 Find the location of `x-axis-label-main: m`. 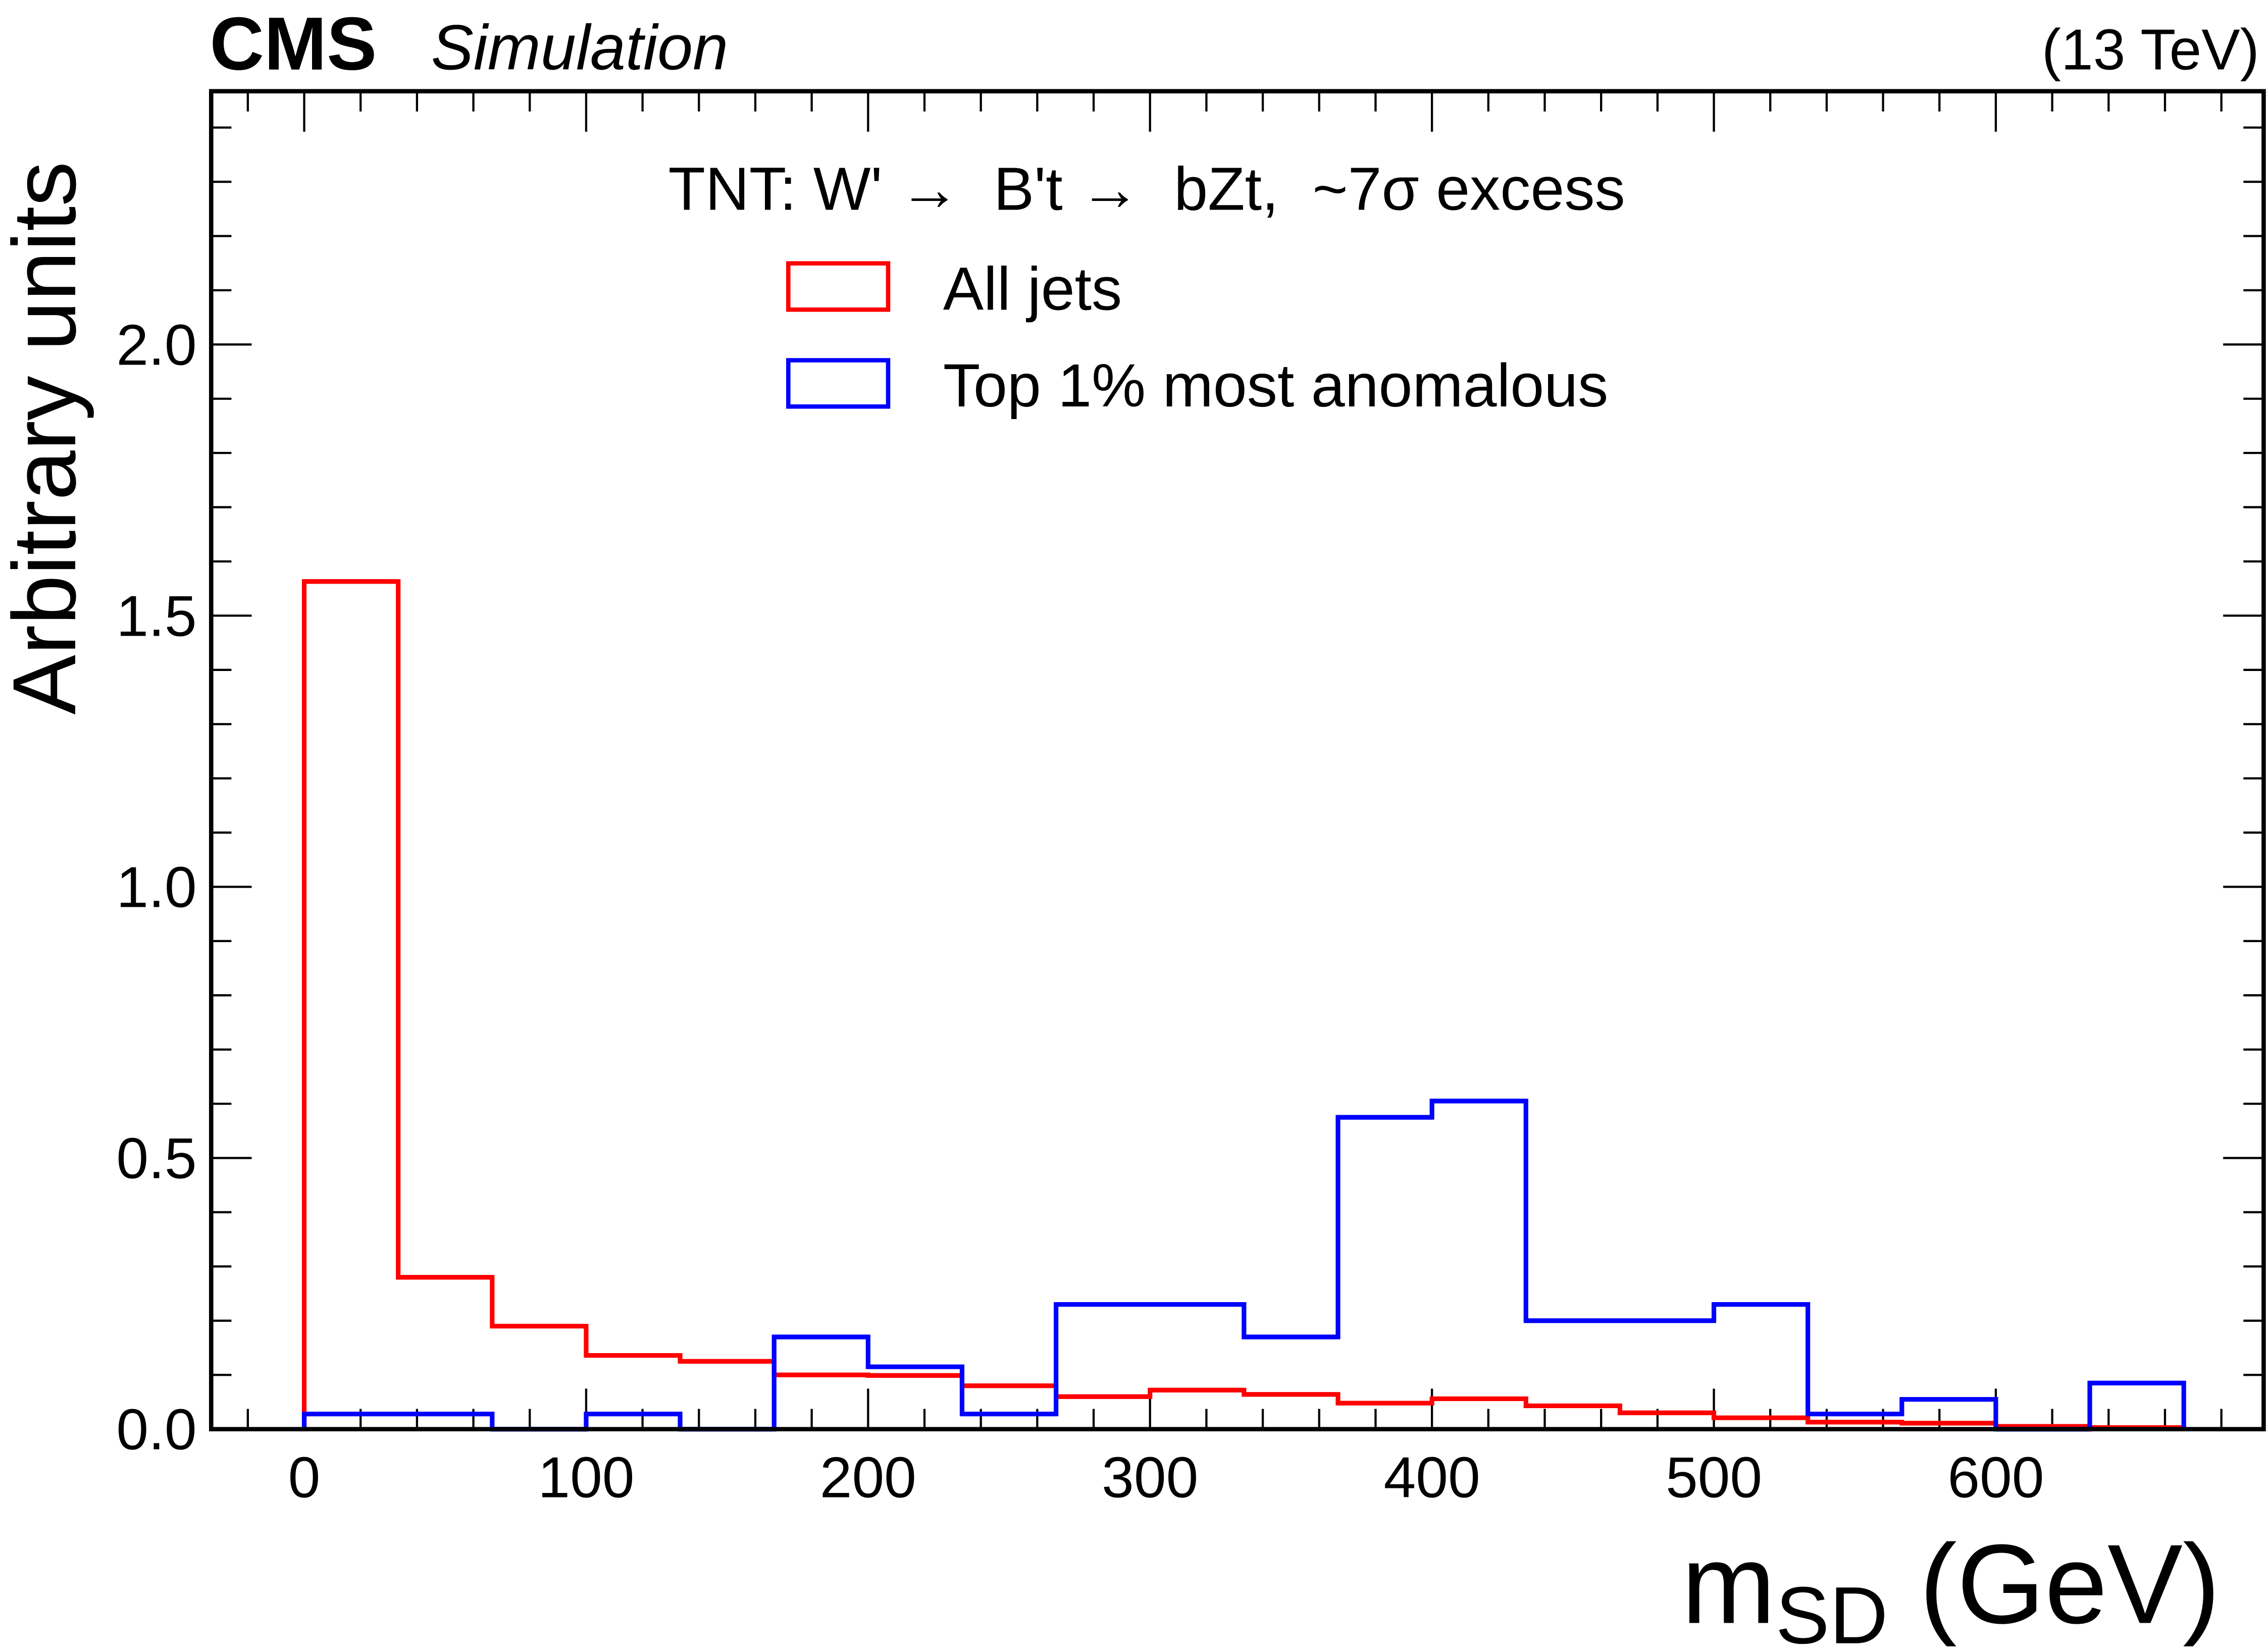

x-axis-label-main: m is located at coordinates (1728, 1584).